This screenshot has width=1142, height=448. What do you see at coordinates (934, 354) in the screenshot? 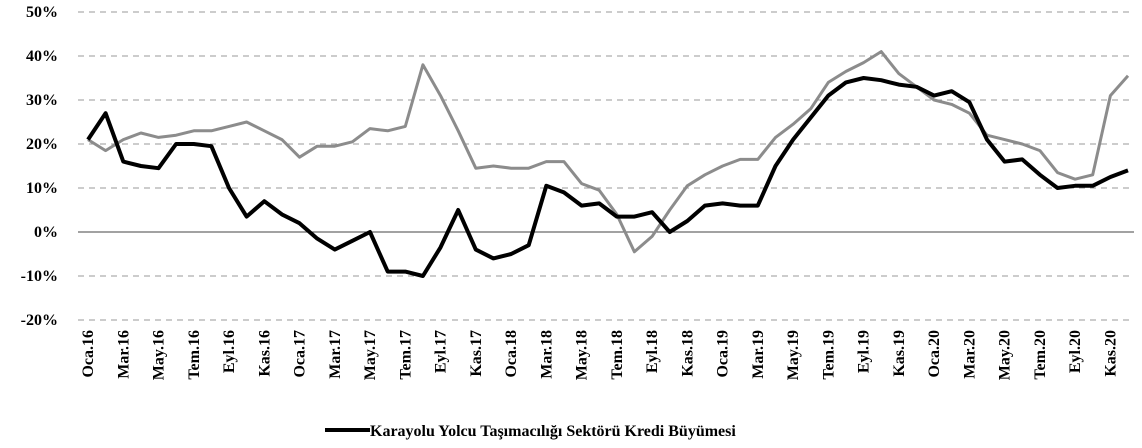
I see `x-tick-label: Oca.20` at bounding box center [934, 354].